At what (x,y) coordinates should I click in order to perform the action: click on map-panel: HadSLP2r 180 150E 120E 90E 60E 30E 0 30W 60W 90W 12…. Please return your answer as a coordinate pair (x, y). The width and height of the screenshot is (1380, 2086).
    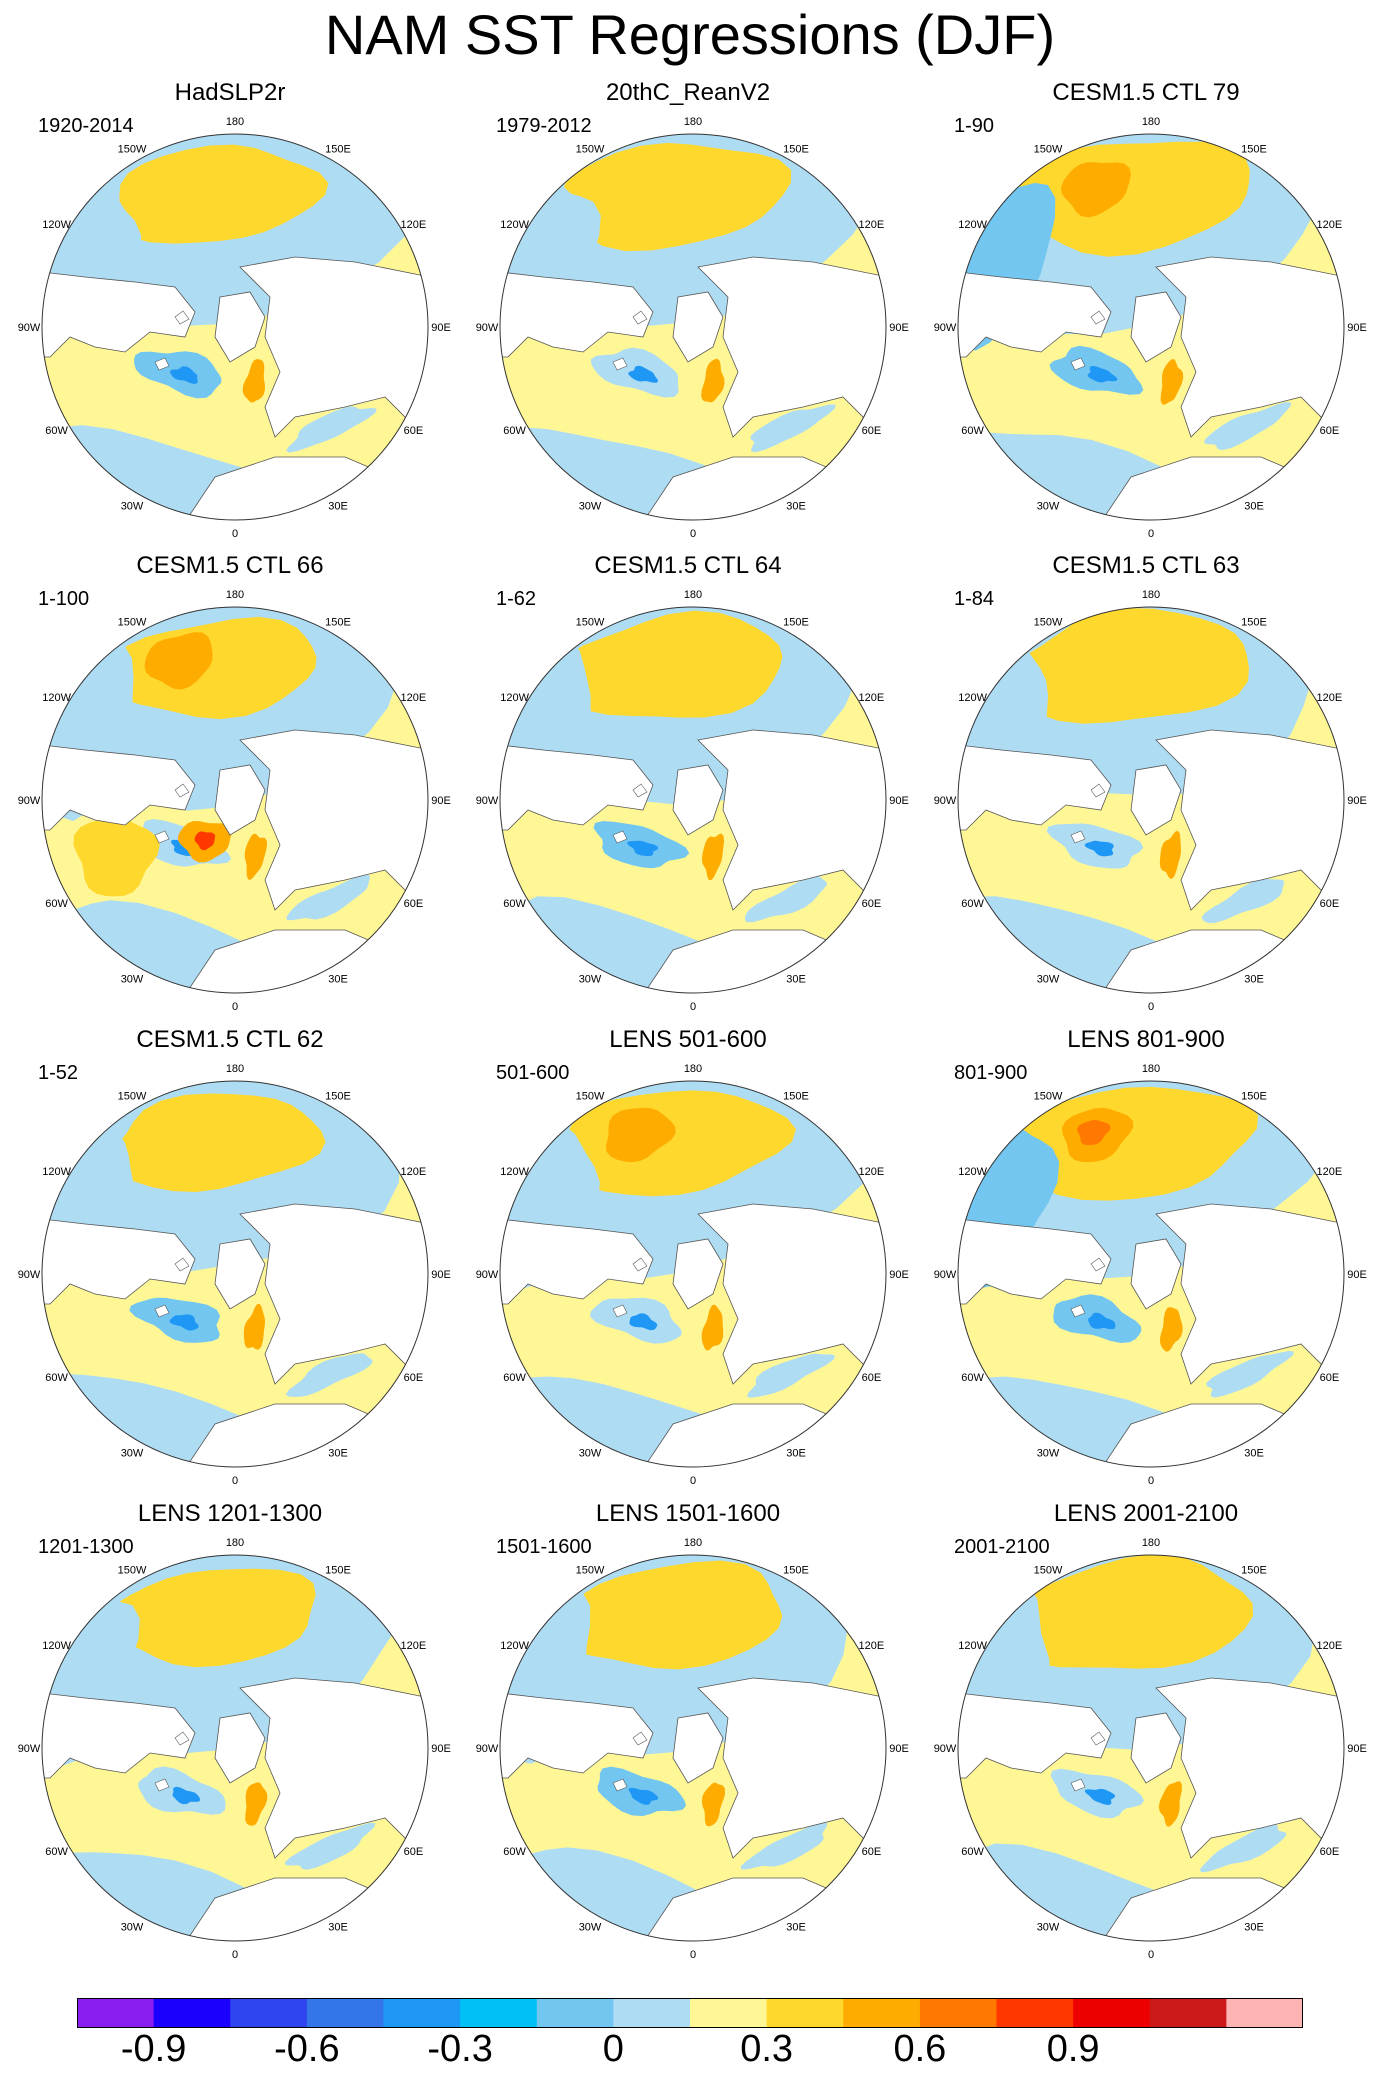
    Looking at the image, I should click on (230, 312).